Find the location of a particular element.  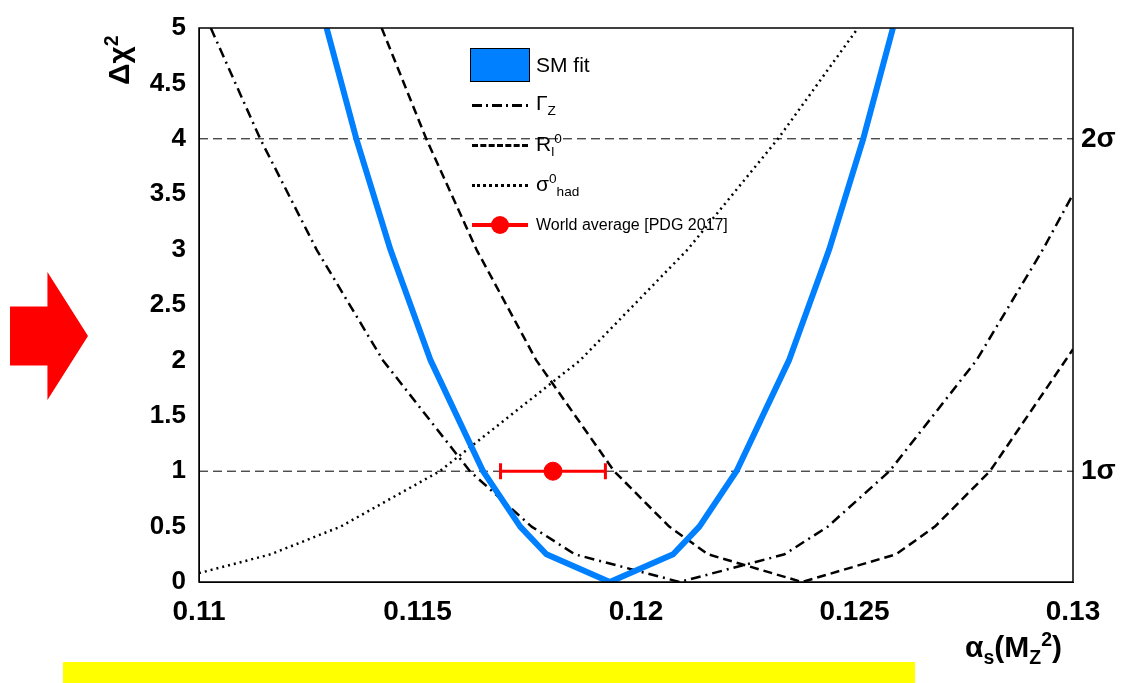

y-tick-label: 2 is located at coordinates (178, 358).